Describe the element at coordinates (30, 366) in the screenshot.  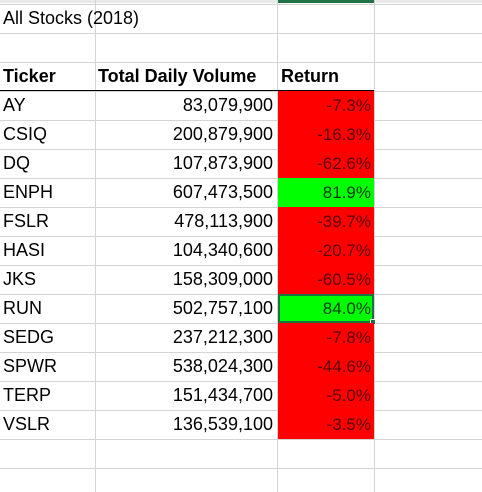
I see `ticker-cell: SPWR` at that location.